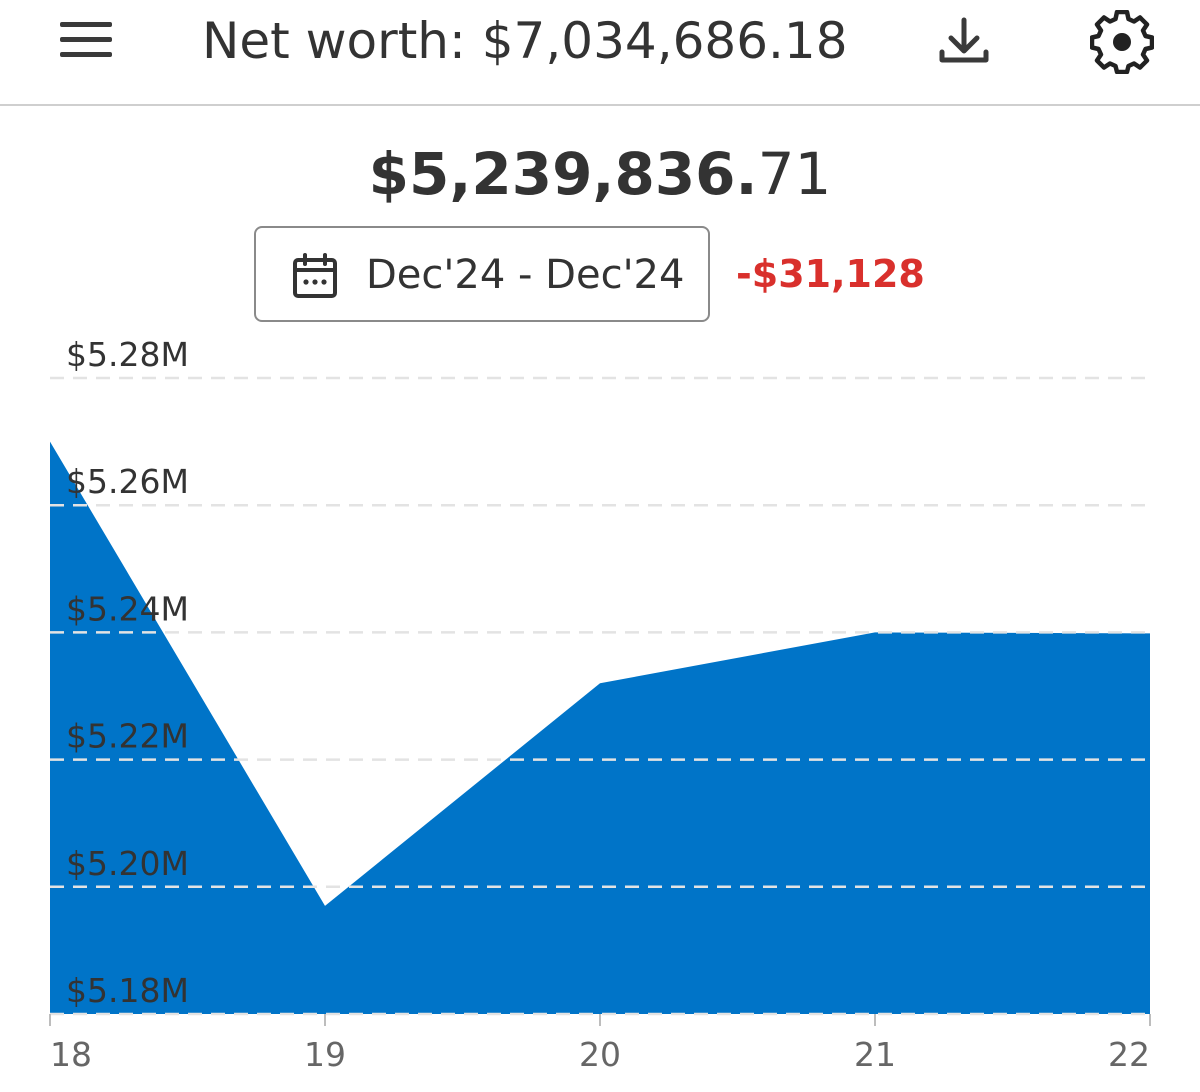 The image size is (1200, 1092). I want to click on y-tick-label: $5.24M, so click(127, 608).